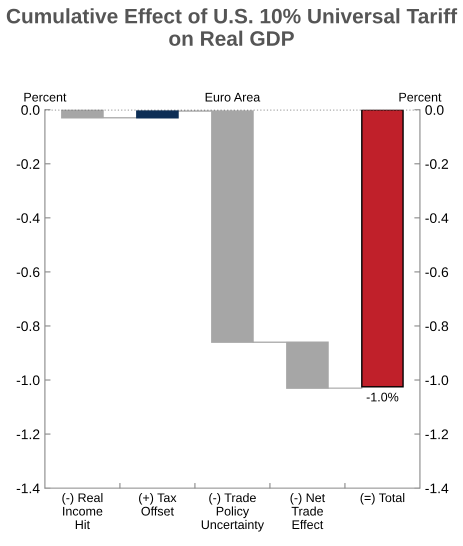  What do you see at coordinates (45, 97) in the screenshot?
I see `y-axis-title: Percent` at bounding box center [45, 97].